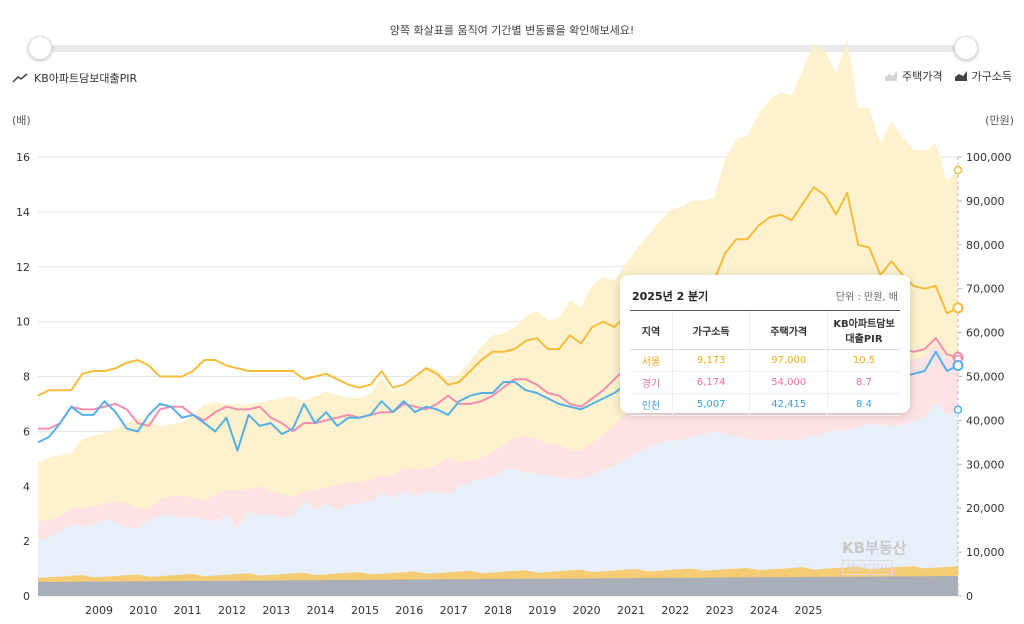 This screenshot has width=1024, height=624. I want to click on slider-hint: 양쪽 화살표를 움직여 기간별 변동률을 확인해보세요!, so click(512, 30).